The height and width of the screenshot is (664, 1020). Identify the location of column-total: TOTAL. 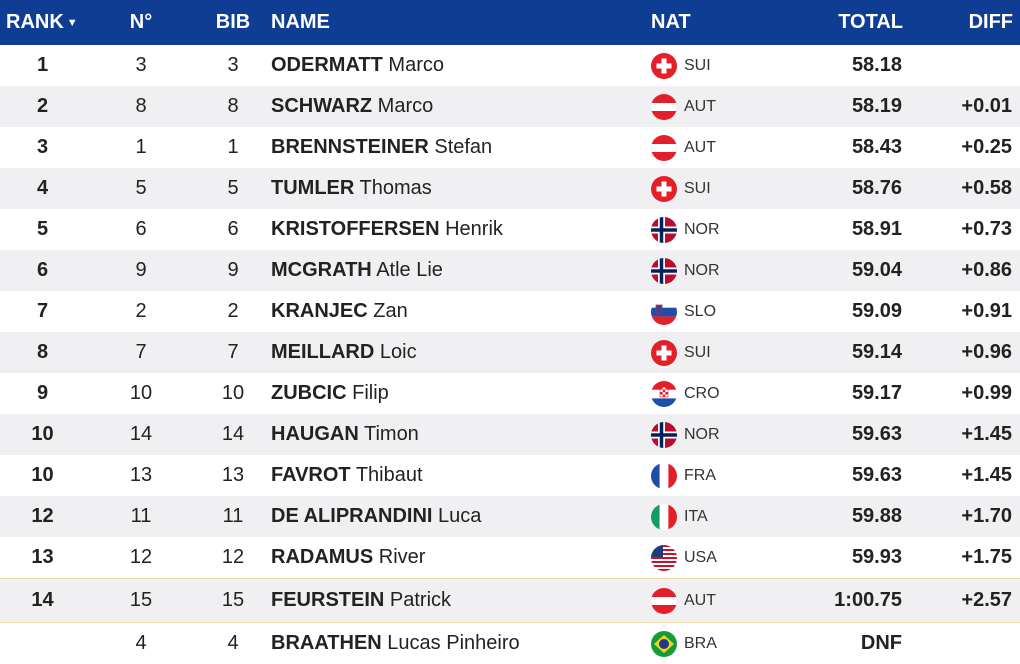
(870, 22).